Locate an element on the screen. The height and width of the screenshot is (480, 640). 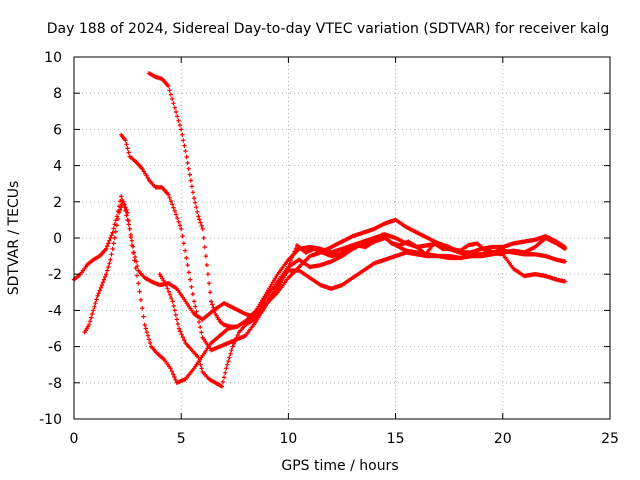
y-axis-label: SDTVAR / TECUs is located at coordinates (14, 238).